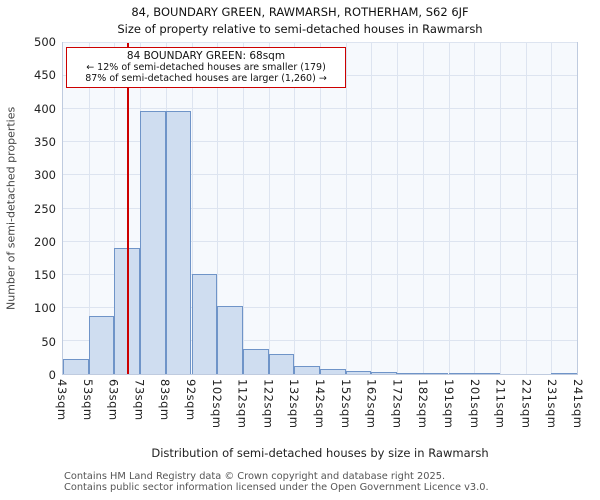 This screenshot has height=500, width=600. I want to click on bar-122sqm, so click(281, 364).